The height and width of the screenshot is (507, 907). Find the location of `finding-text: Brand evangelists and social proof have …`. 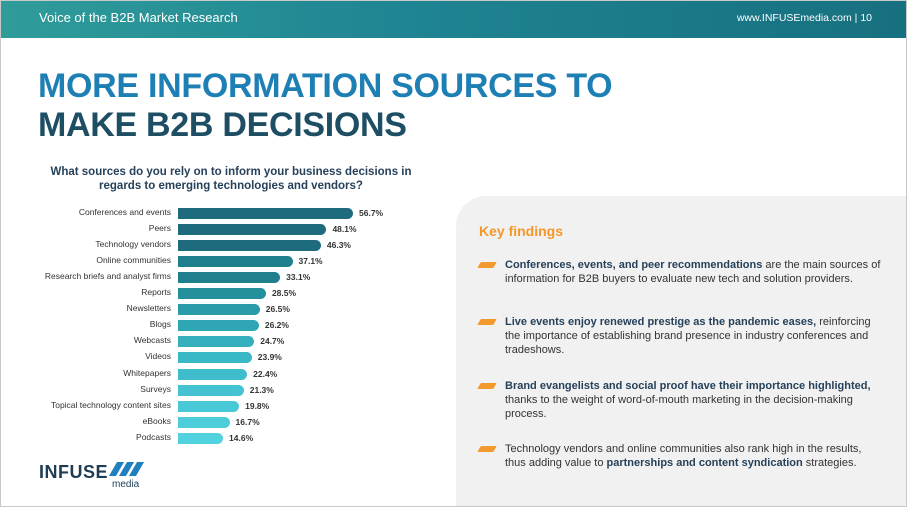

finding-text: Brand evangelists and social proof have … is located at coordinates (688, 400).